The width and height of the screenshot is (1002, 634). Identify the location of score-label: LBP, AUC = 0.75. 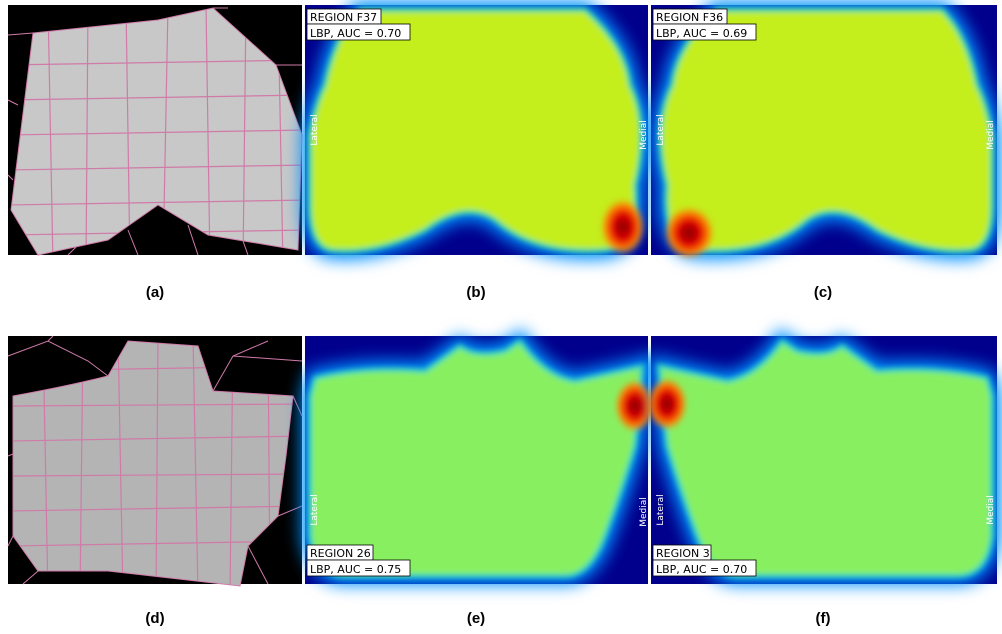
(355, 569).